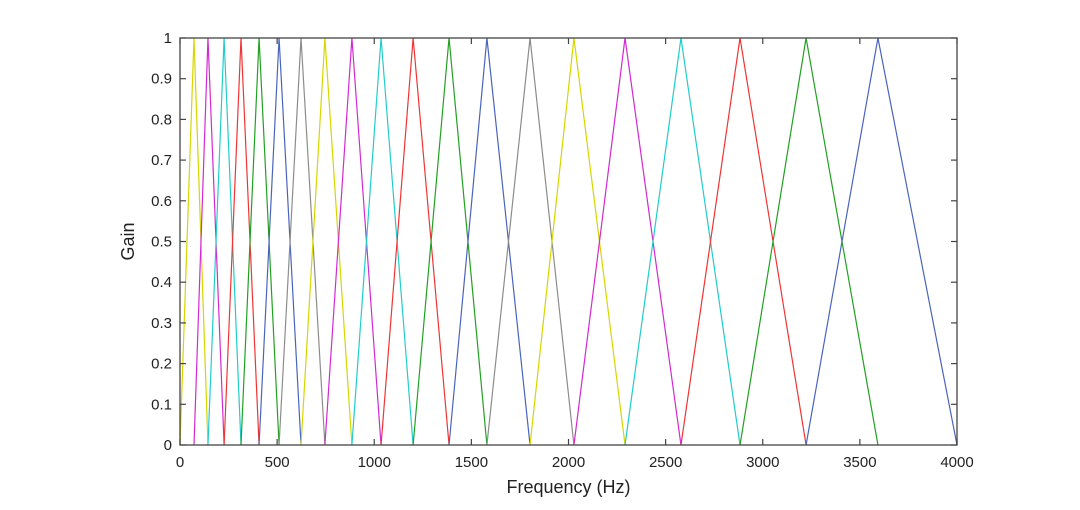 The width and height of the screenshot is (1080, 510). Describe the element at coordinates (161, 404) in the screenshot. I see `y-tick-label: 0.1` at that location.